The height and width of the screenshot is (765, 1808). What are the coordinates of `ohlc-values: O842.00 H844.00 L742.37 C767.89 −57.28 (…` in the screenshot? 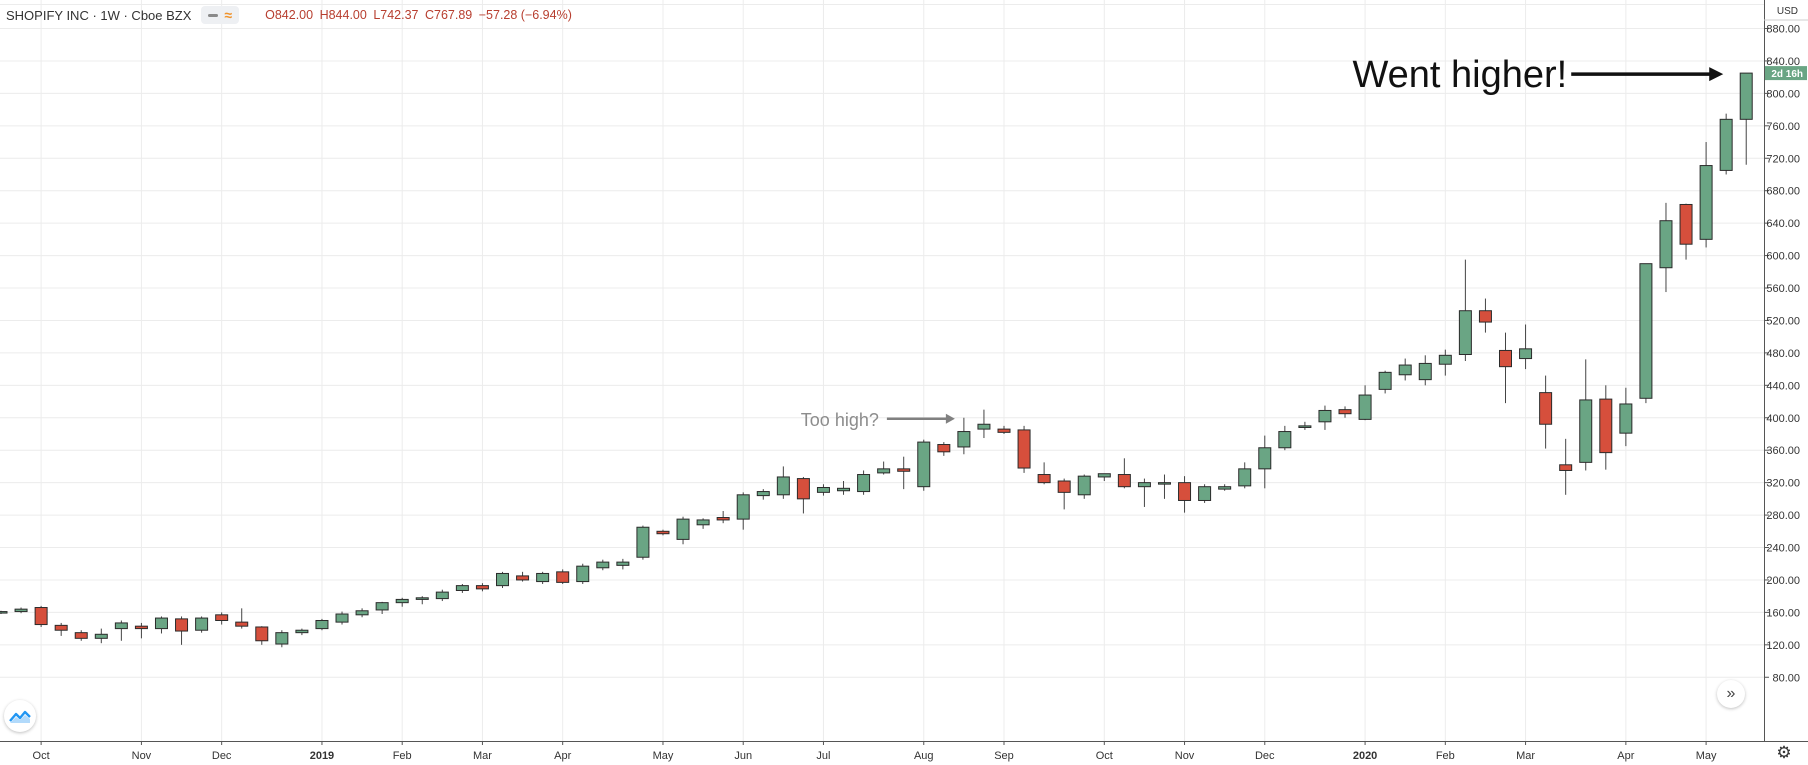 It's located at (420, 15).